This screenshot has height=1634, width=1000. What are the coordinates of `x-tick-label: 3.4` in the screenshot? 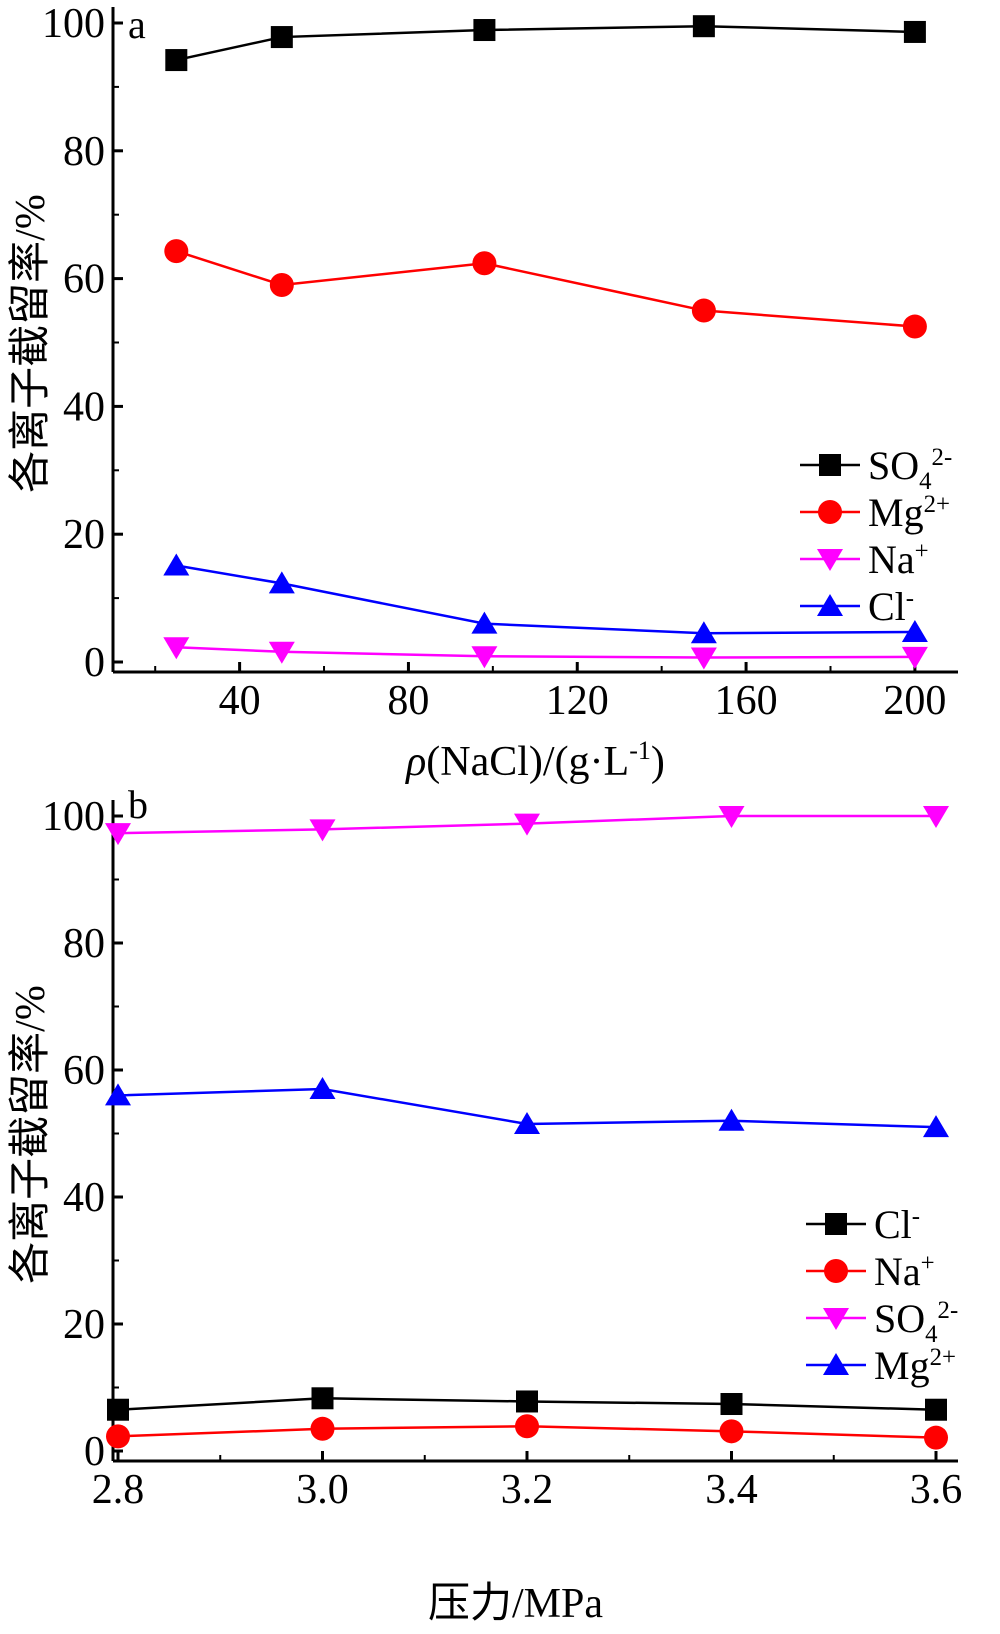 It's located at (731, 1490).